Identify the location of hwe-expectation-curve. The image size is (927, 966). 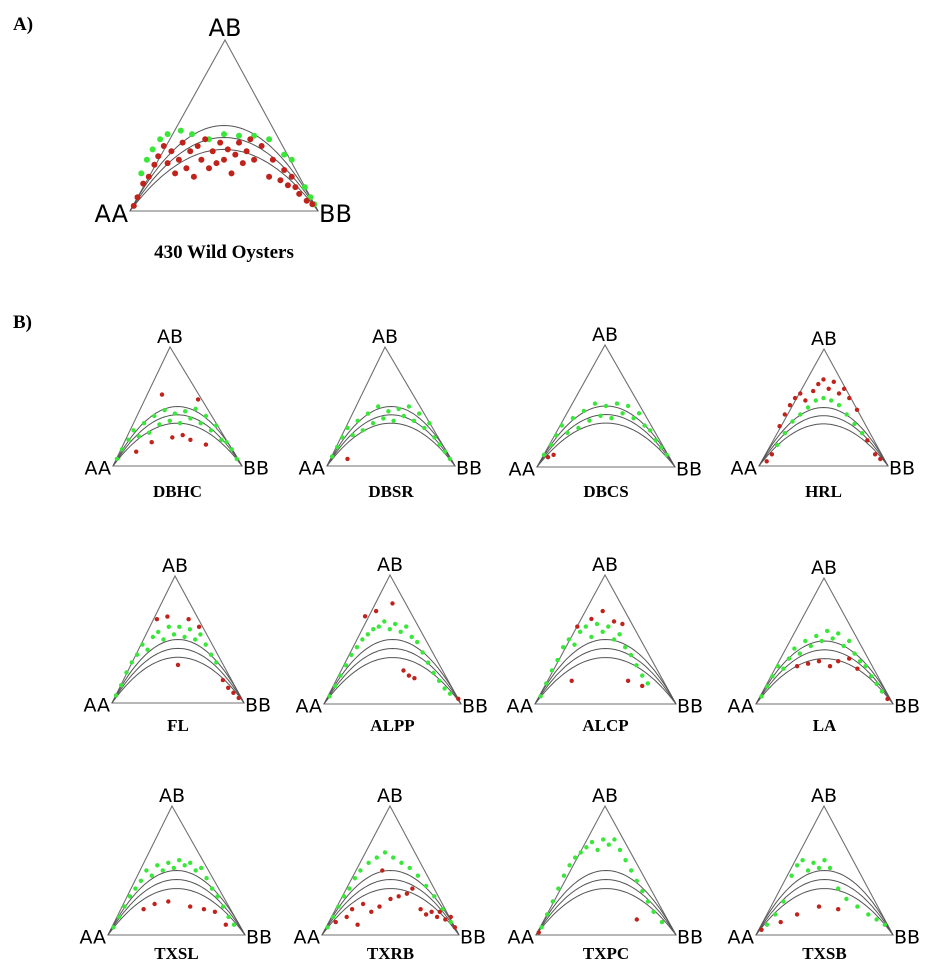
(390, 907).